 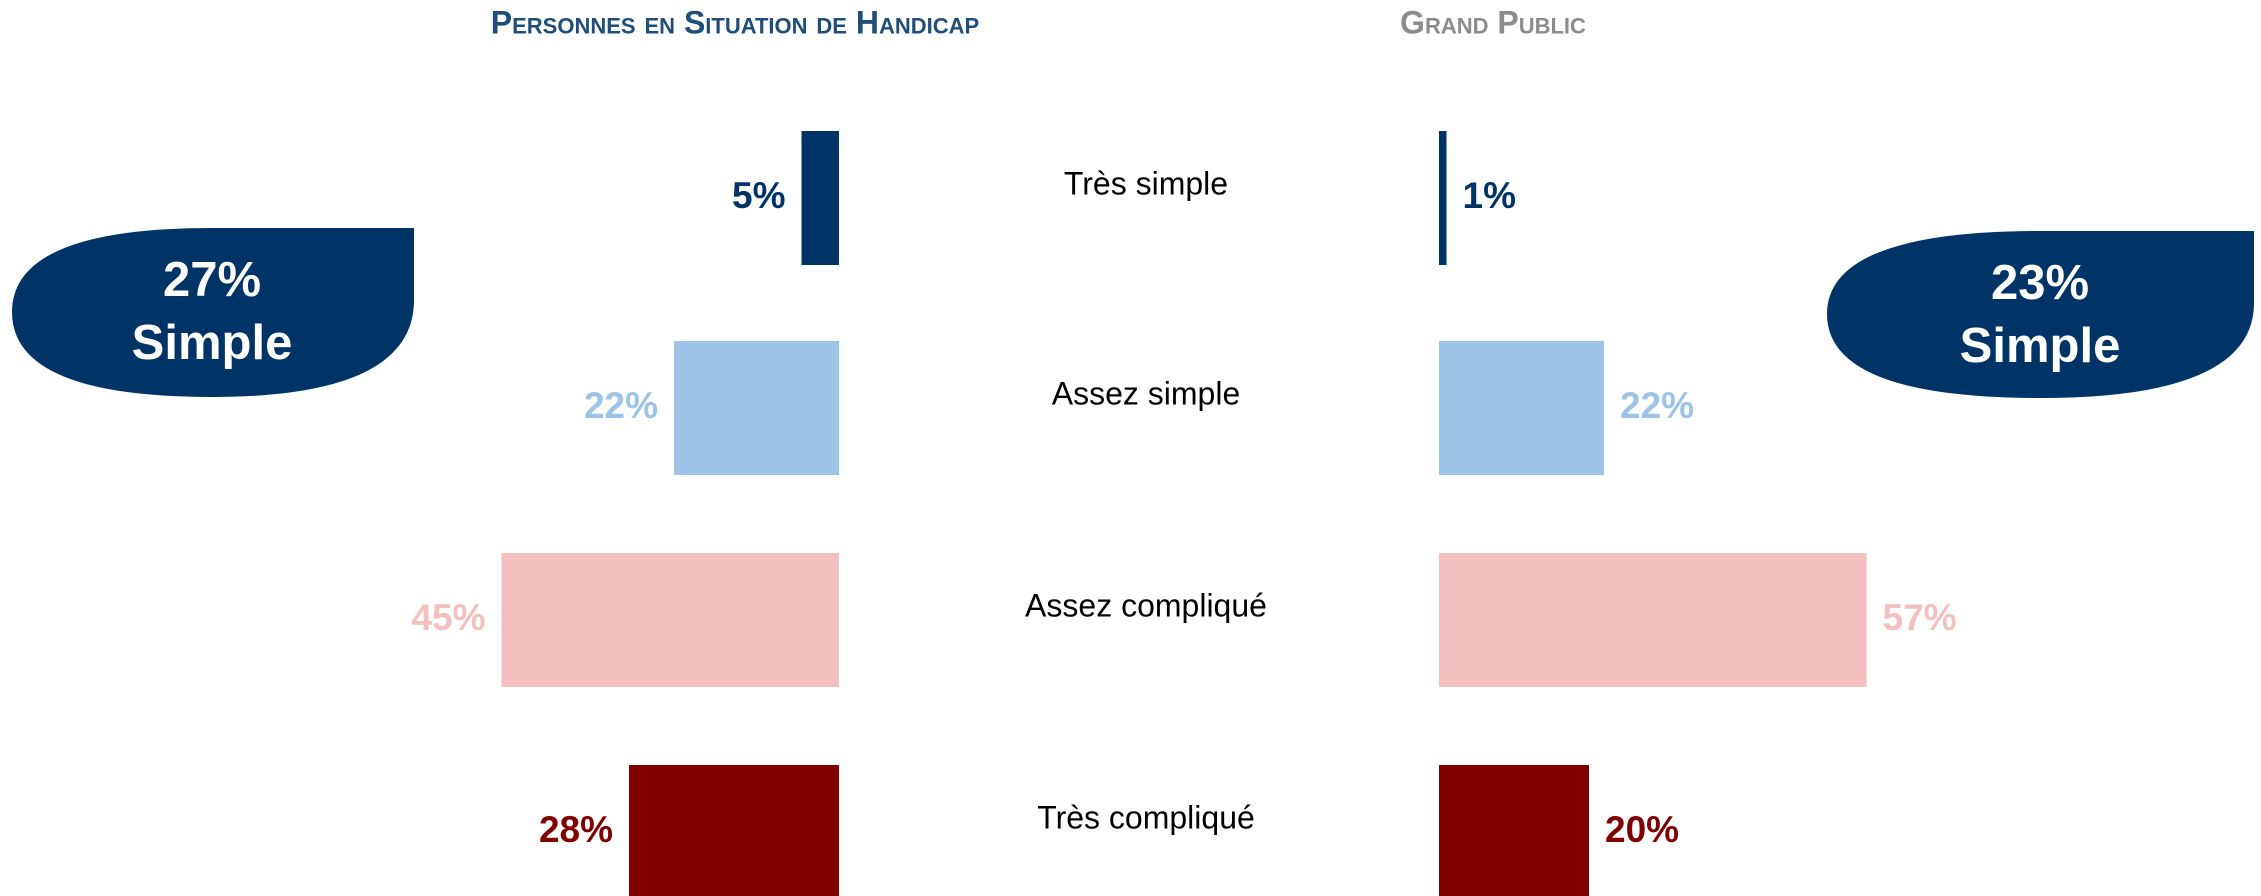 What do you see at coordinates (212, 280) in the screenshot?
I see `badge-value: 27%` at bounding box center [212, 280].